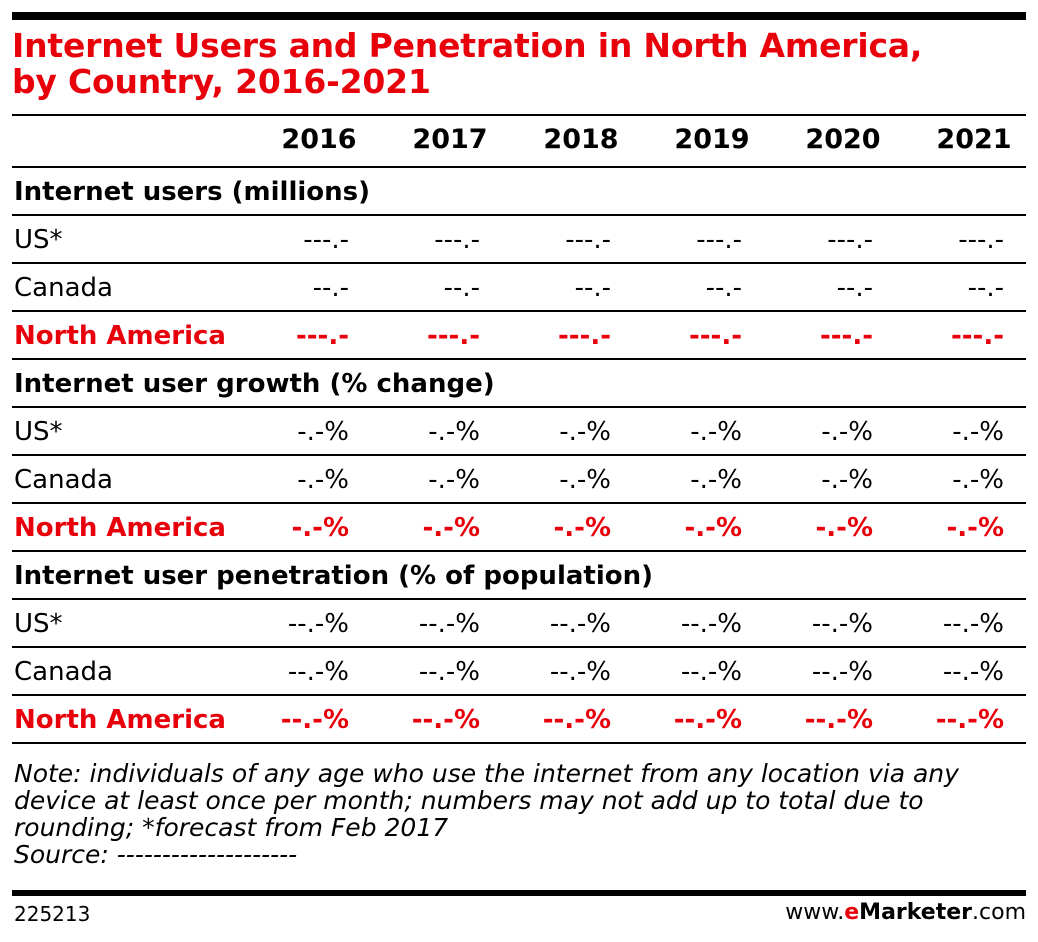  What do you see at coordinates (63, 672) in the screenshot?
I see `row-label-3-2: Canada` at bounding box center [63, 672].